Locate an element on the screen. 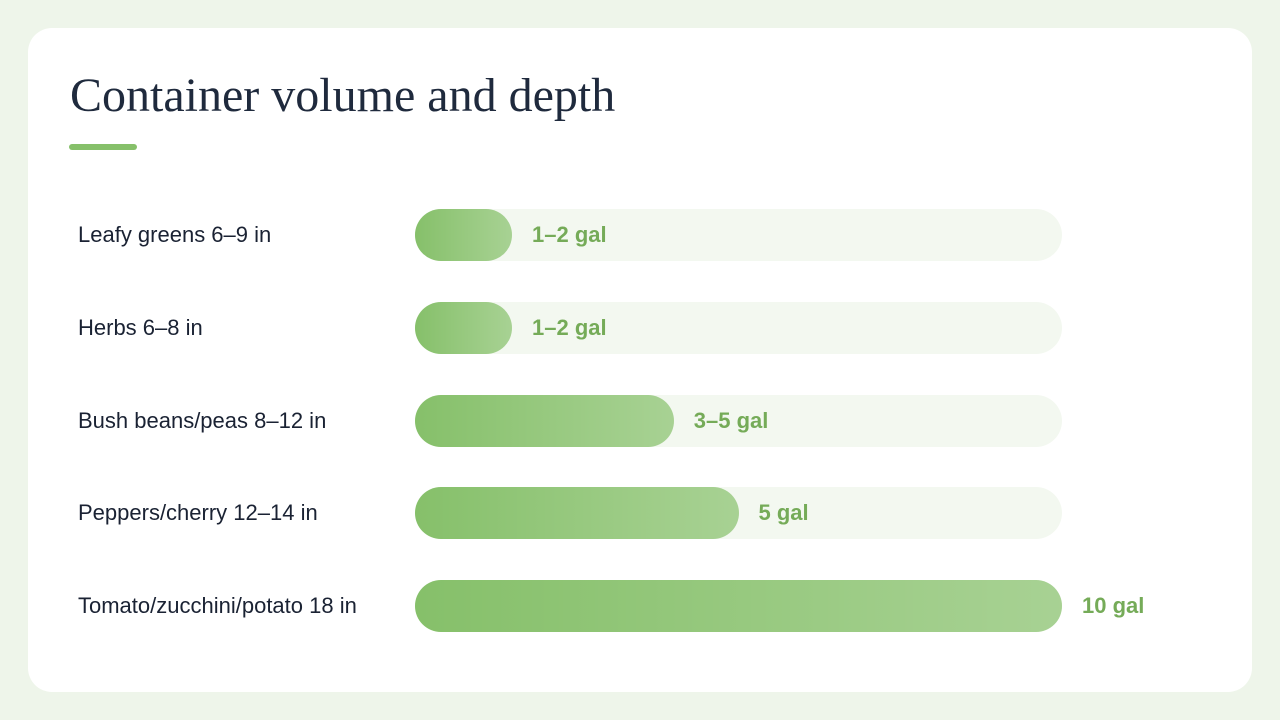 The image size is (1280, 720). value-label: 5 gal is located at coordinates (783, 513).